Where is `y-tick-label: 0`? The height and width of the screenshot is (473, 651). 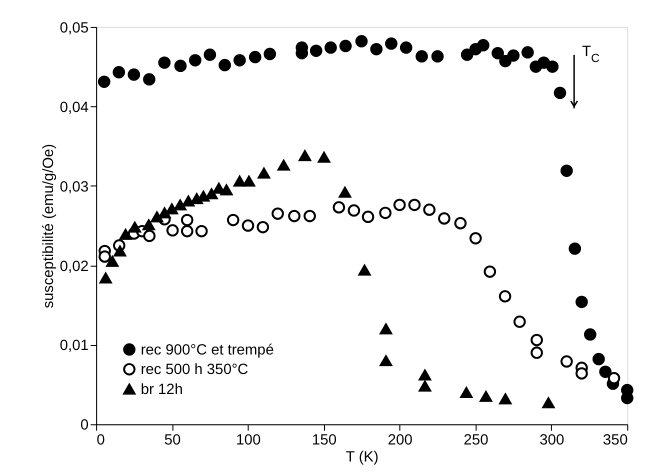
y-tick-label: 0 is located at coordinates (84, 426).